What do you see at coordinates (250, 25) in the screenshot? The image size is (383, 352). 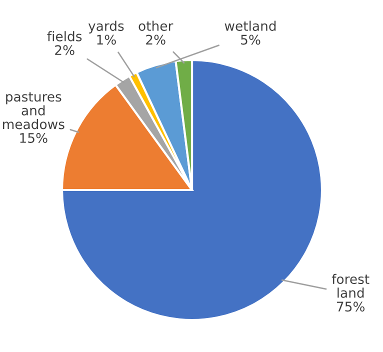 I see `slice-label: wetland` at bounding box center [250, 25].